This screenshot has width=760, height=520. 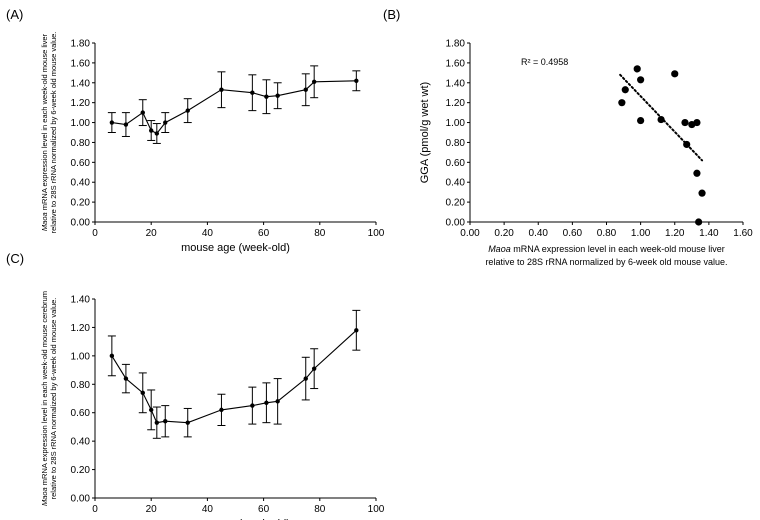 I want to click on panel-b-y-tick-label: 1.60, so click(x=456, y=63).